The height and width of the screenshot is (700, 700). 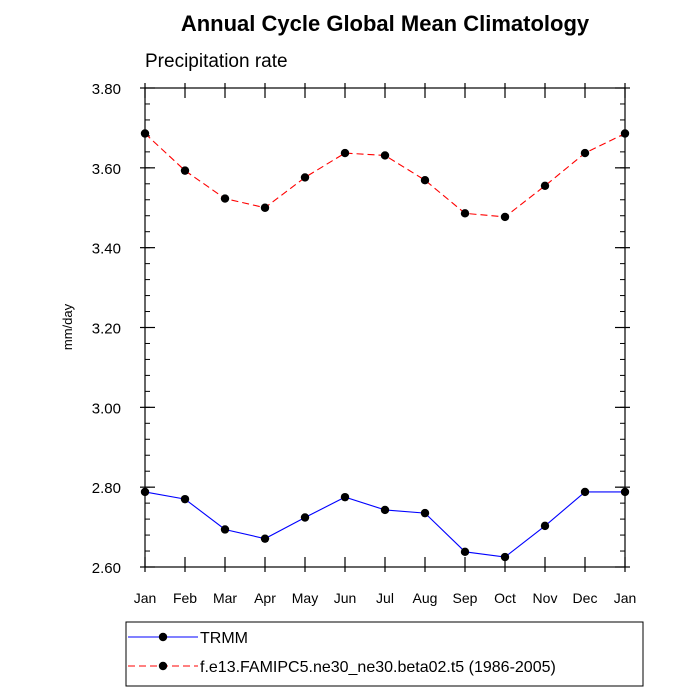 What do you see at coordinates (216, 61) in the screenshot?
I see `chart-subtitle: Precipitation rate` at bounding box center [216, 61].